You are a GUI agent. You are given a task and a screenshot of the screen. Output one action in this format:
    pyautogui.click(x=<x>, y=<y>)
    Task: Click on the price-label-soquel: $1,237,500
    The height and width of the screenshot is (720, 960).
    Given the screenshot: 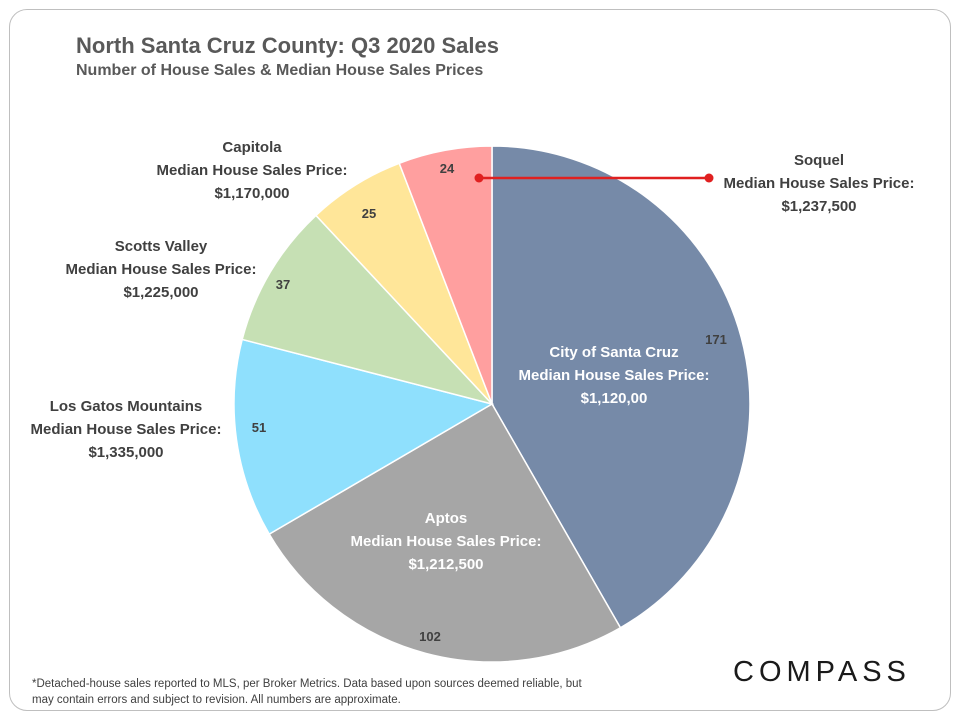 What is the action you would take?
    pyautogui.click(x=818, y=206)
    